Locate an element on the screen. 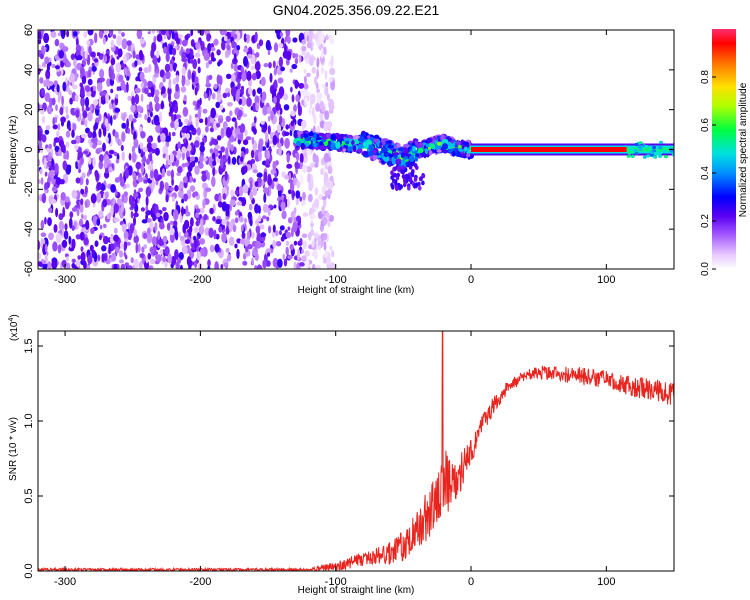  spectrogram-x-tick-label: -300 is located at coordinates (65, 280).